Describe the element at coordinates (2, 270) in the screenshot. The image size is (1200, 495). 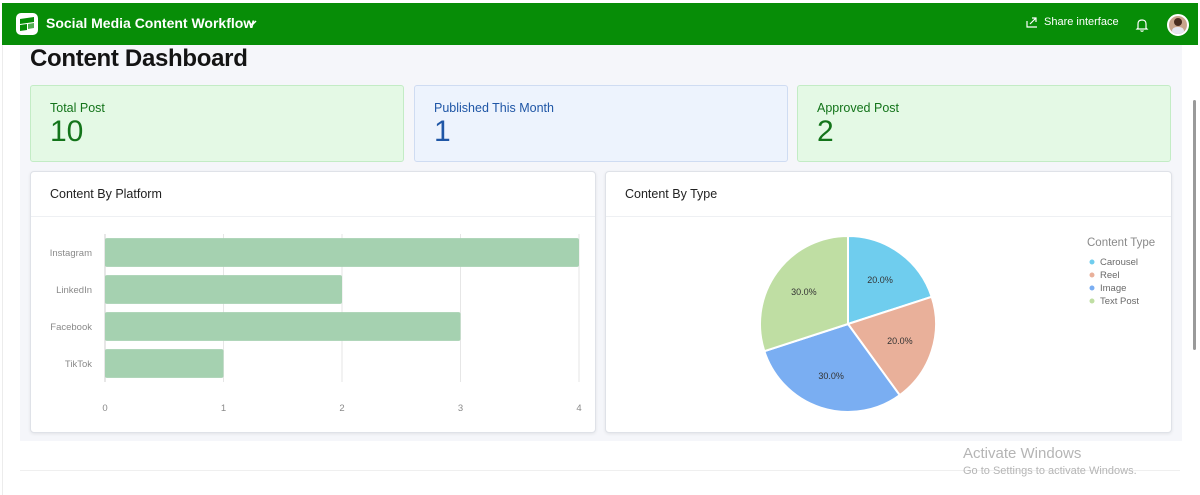
I see `page-edge` at that location.